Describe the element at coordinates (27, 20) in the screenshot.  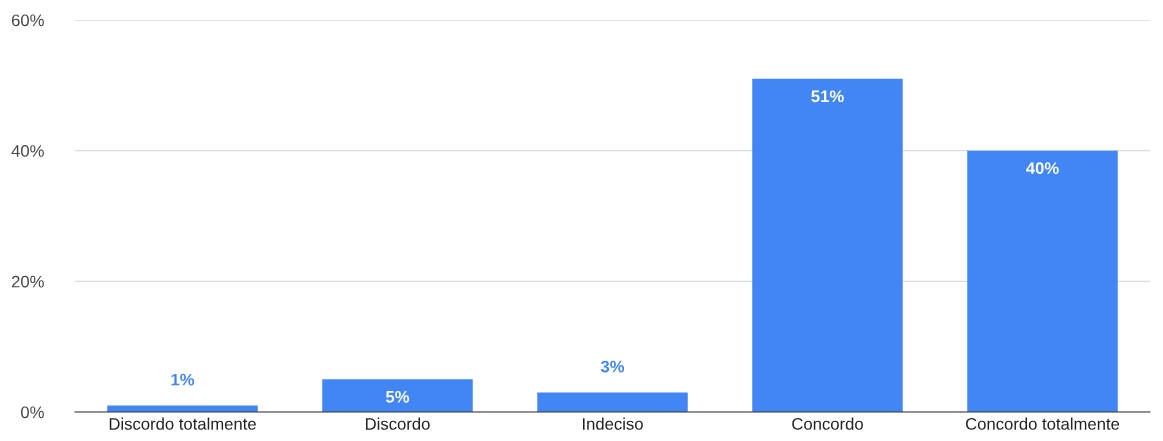
I see `y-tick-label: 60%` at that location.